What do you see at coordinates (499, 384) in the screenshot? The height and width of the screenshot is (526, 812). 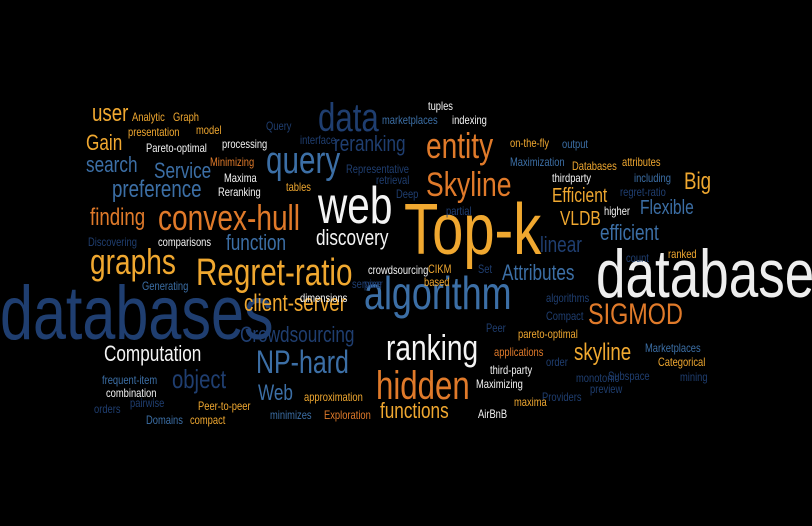 I see `cloud-word: Maximizing` at bounding box center [499, 384].